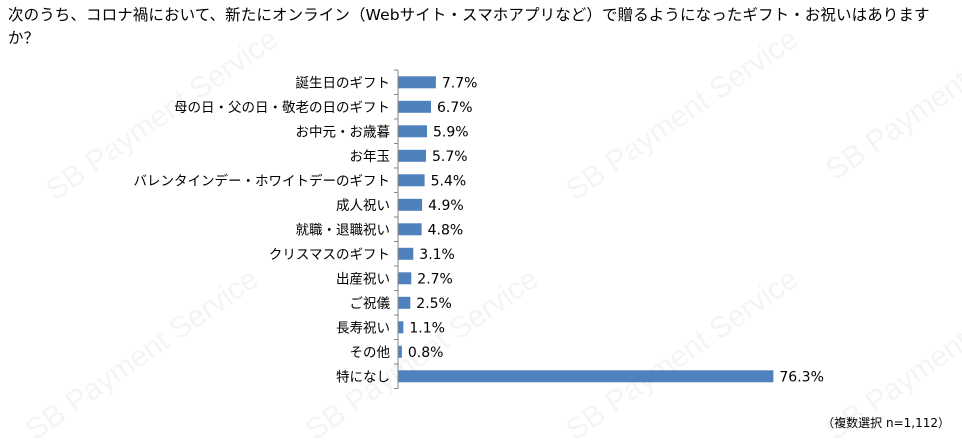 This screenshot has width=962, height=448. Describe the element at coordinates (450, 157) in the screenshot. I see `value-label: 5.7%` at that location.